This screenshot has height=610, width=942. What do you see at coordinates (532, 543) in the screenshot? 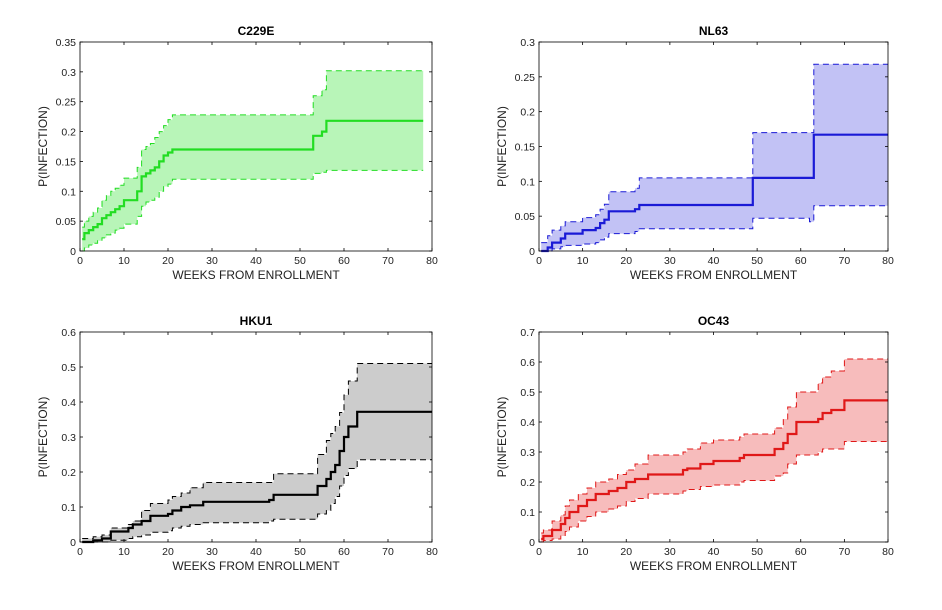
I see `chart3-ytick-label: 0` at bounding box center [532, 543].